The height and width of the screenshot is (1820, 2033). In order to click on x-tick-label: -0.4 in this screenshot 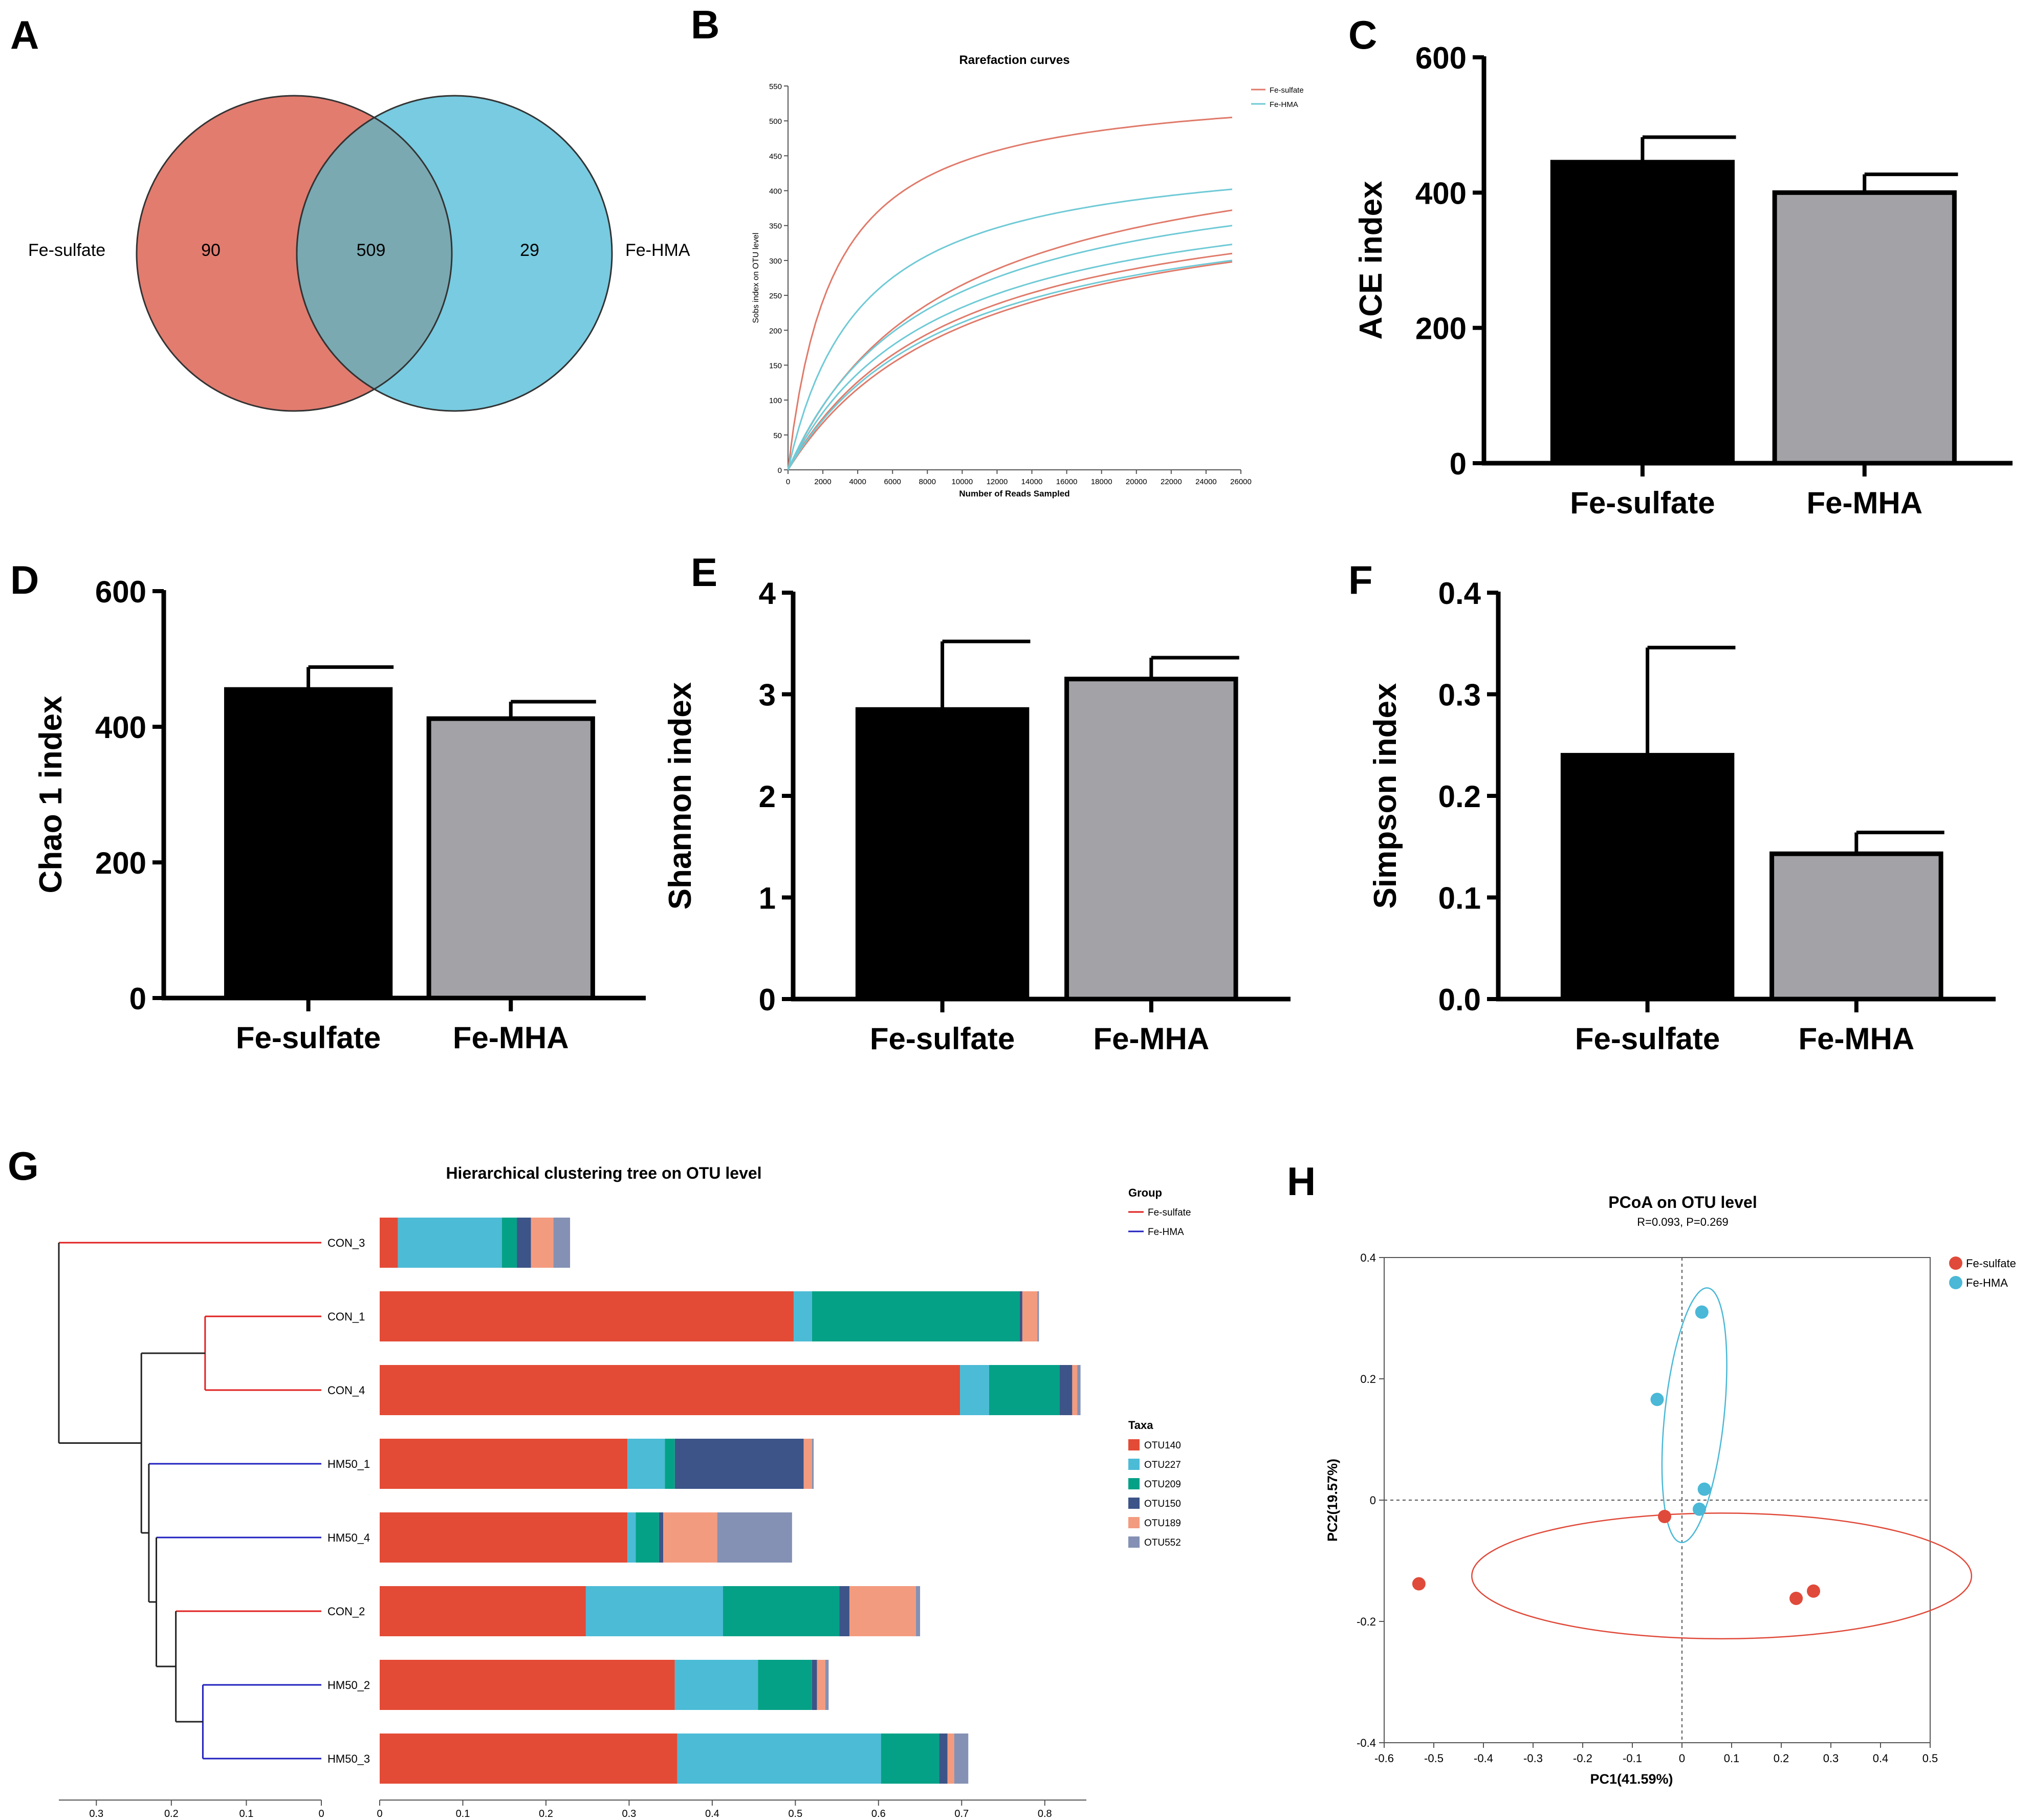, I will do `click(1483, 1758)`.